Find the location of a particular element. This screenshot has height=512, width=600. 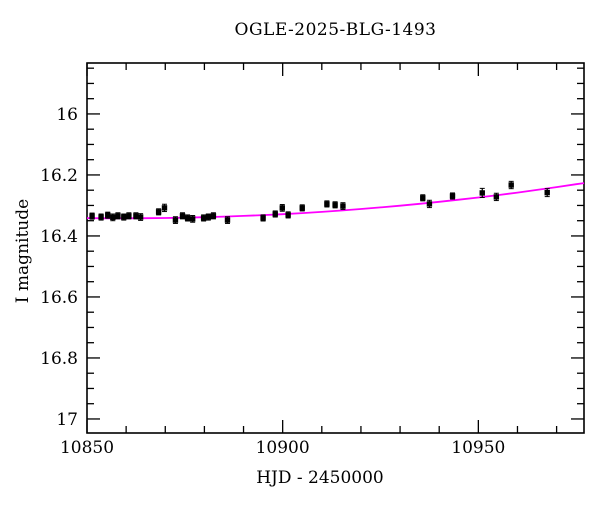

chart-title: OGLE-2025-BLG-1493 is located at coordinates (335, 30).